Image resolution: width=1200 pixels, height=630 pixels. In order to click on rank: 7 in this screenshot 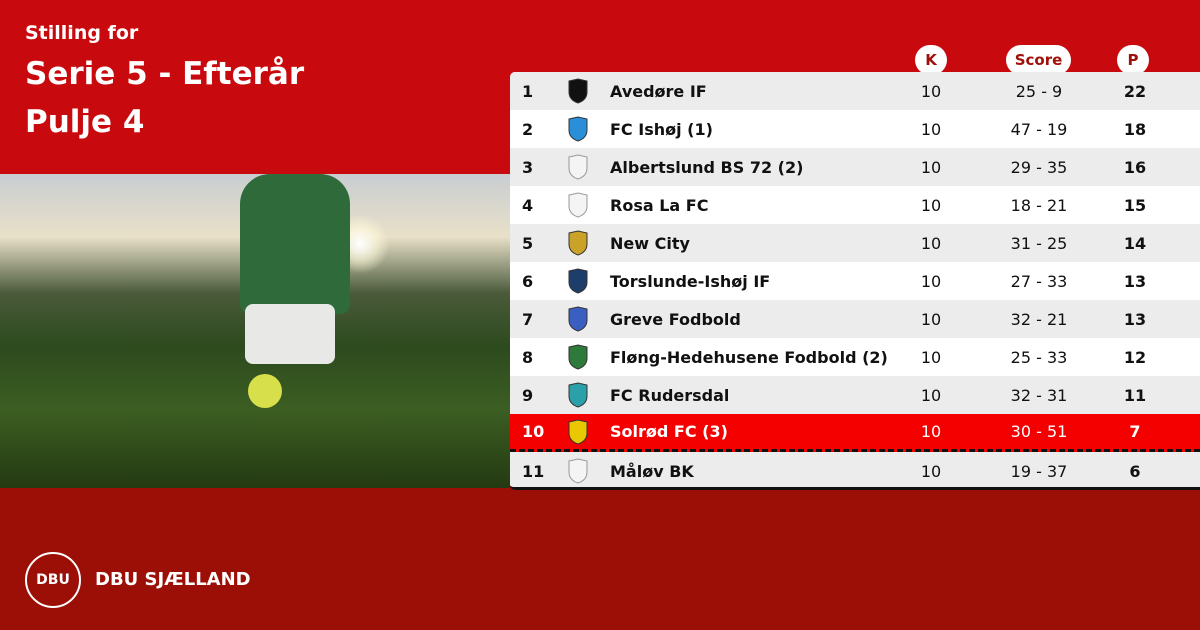, I will do `click(528, 319)`.